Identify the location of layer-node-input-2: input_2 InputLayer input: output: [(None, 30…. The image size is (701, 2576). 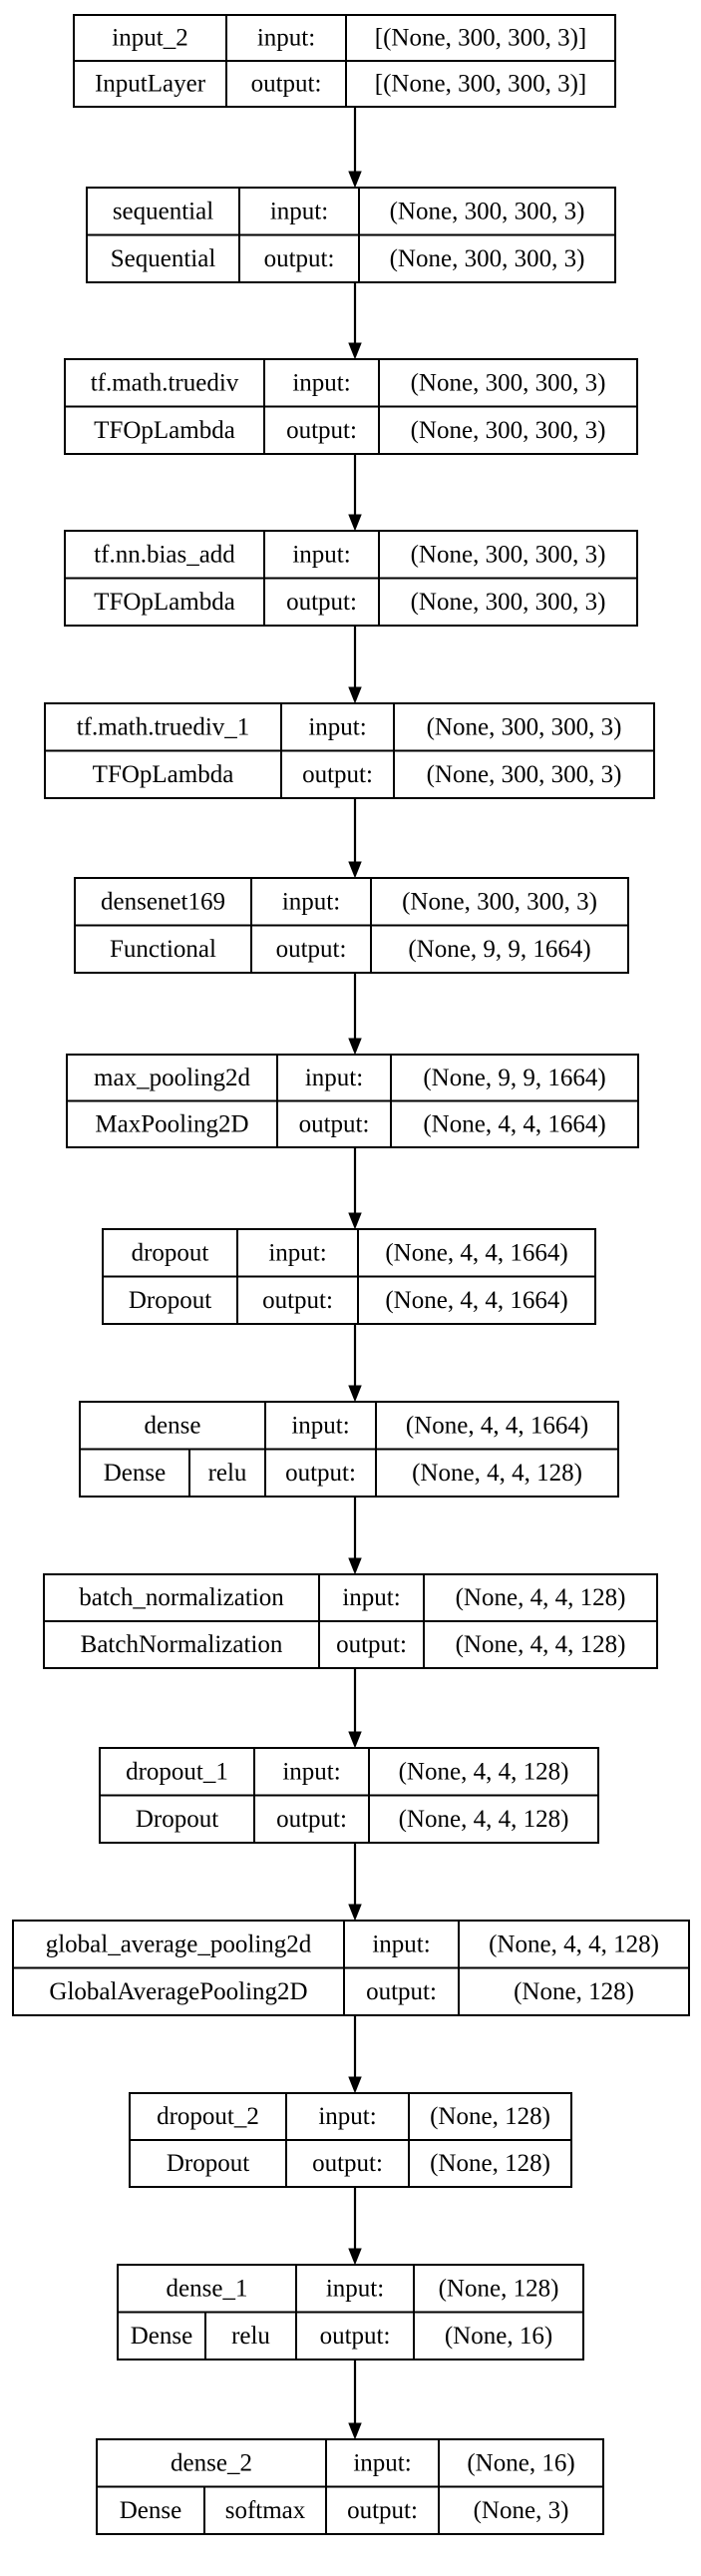
(344, 61).